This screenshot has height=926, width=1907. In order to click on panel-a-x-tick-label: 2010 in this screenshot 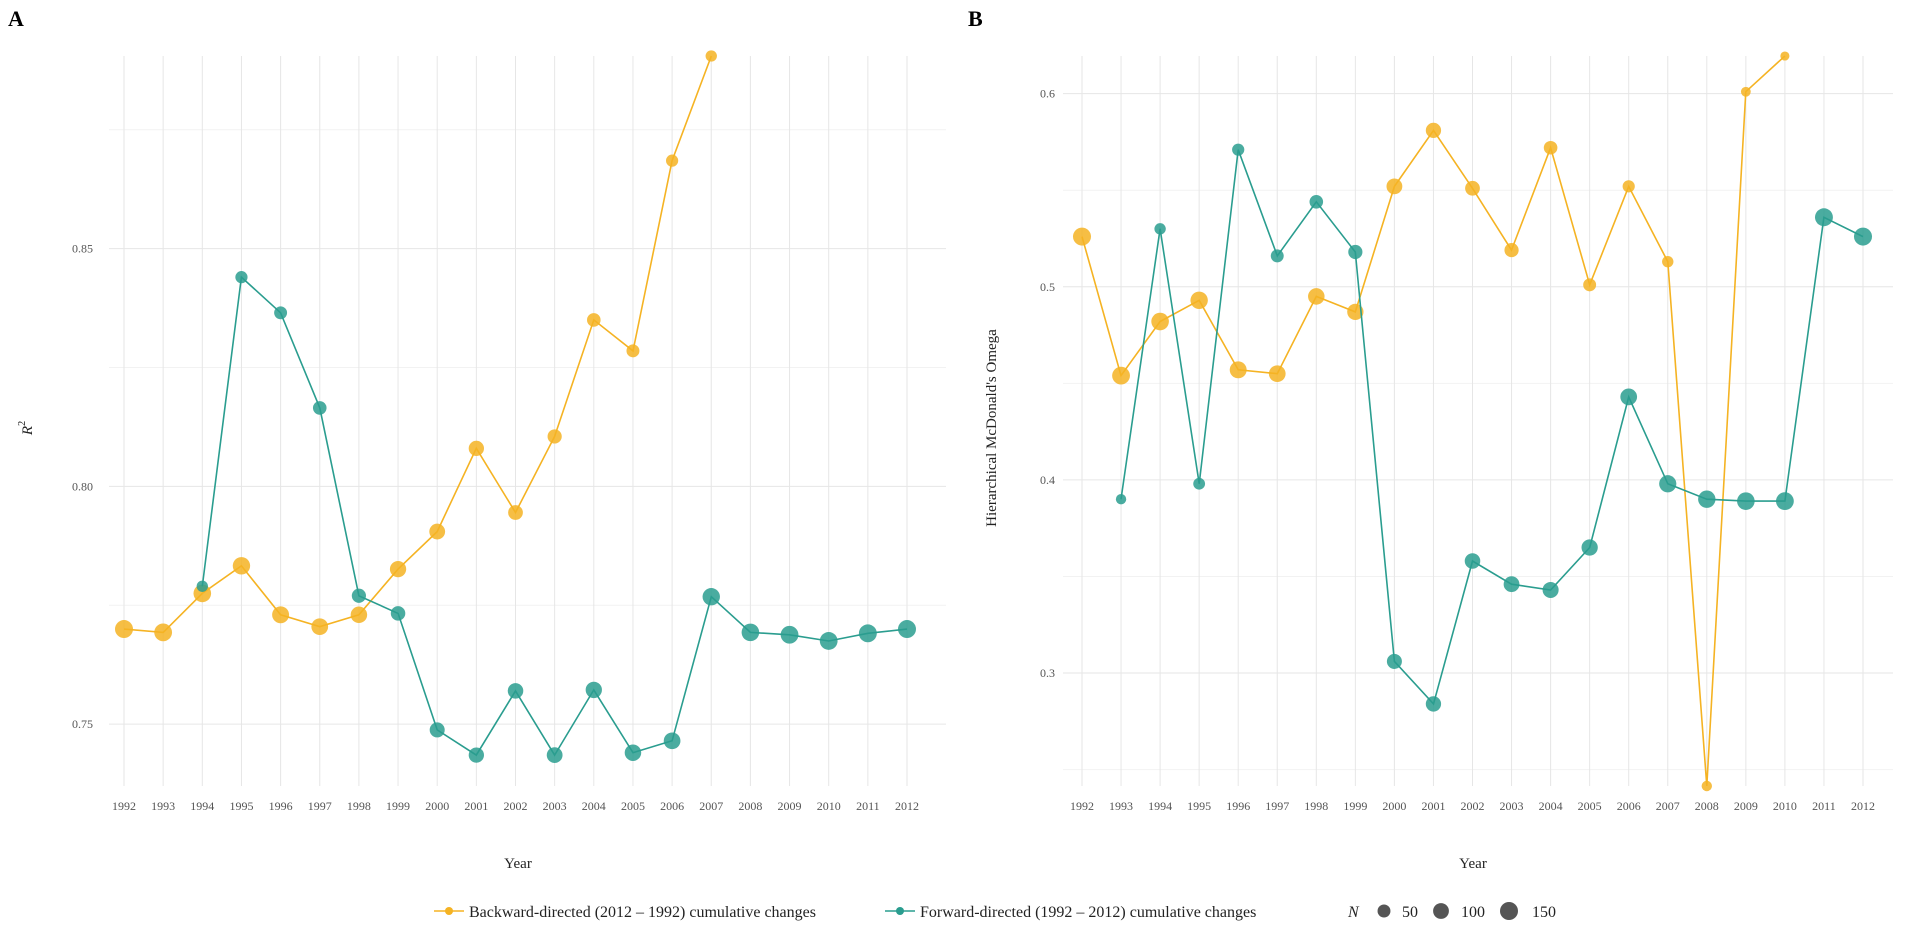, I will do `click(829, 806)`.